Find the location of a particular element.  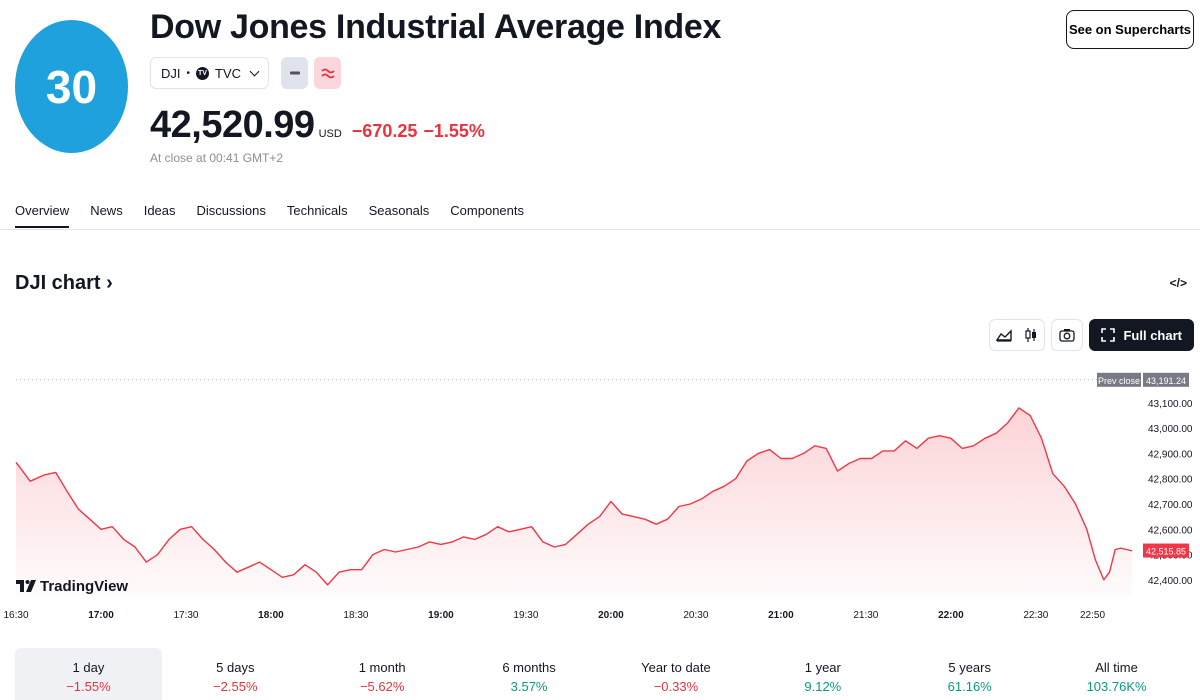

period-1-month: 1 month −5.62% is located at coordinates (382, 674).